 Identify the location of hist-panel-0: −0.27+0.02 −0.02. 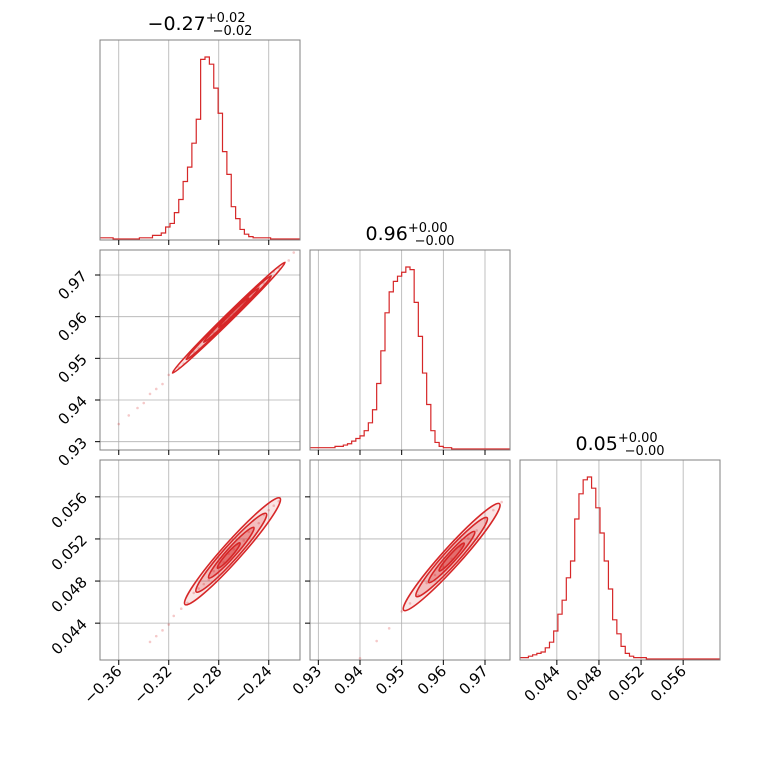
(200, 128).